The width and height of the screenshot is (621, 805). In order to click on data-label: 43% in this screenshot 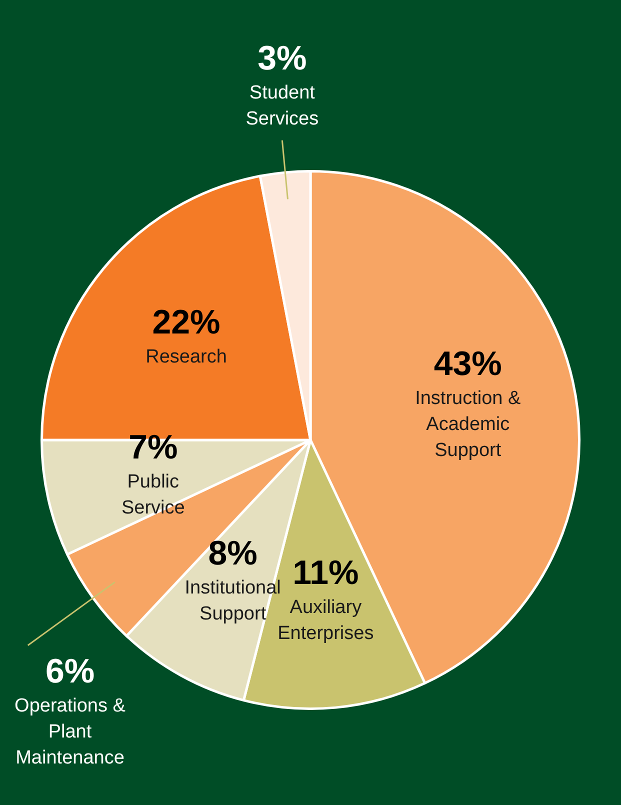, I will do `click(468, 364)`.